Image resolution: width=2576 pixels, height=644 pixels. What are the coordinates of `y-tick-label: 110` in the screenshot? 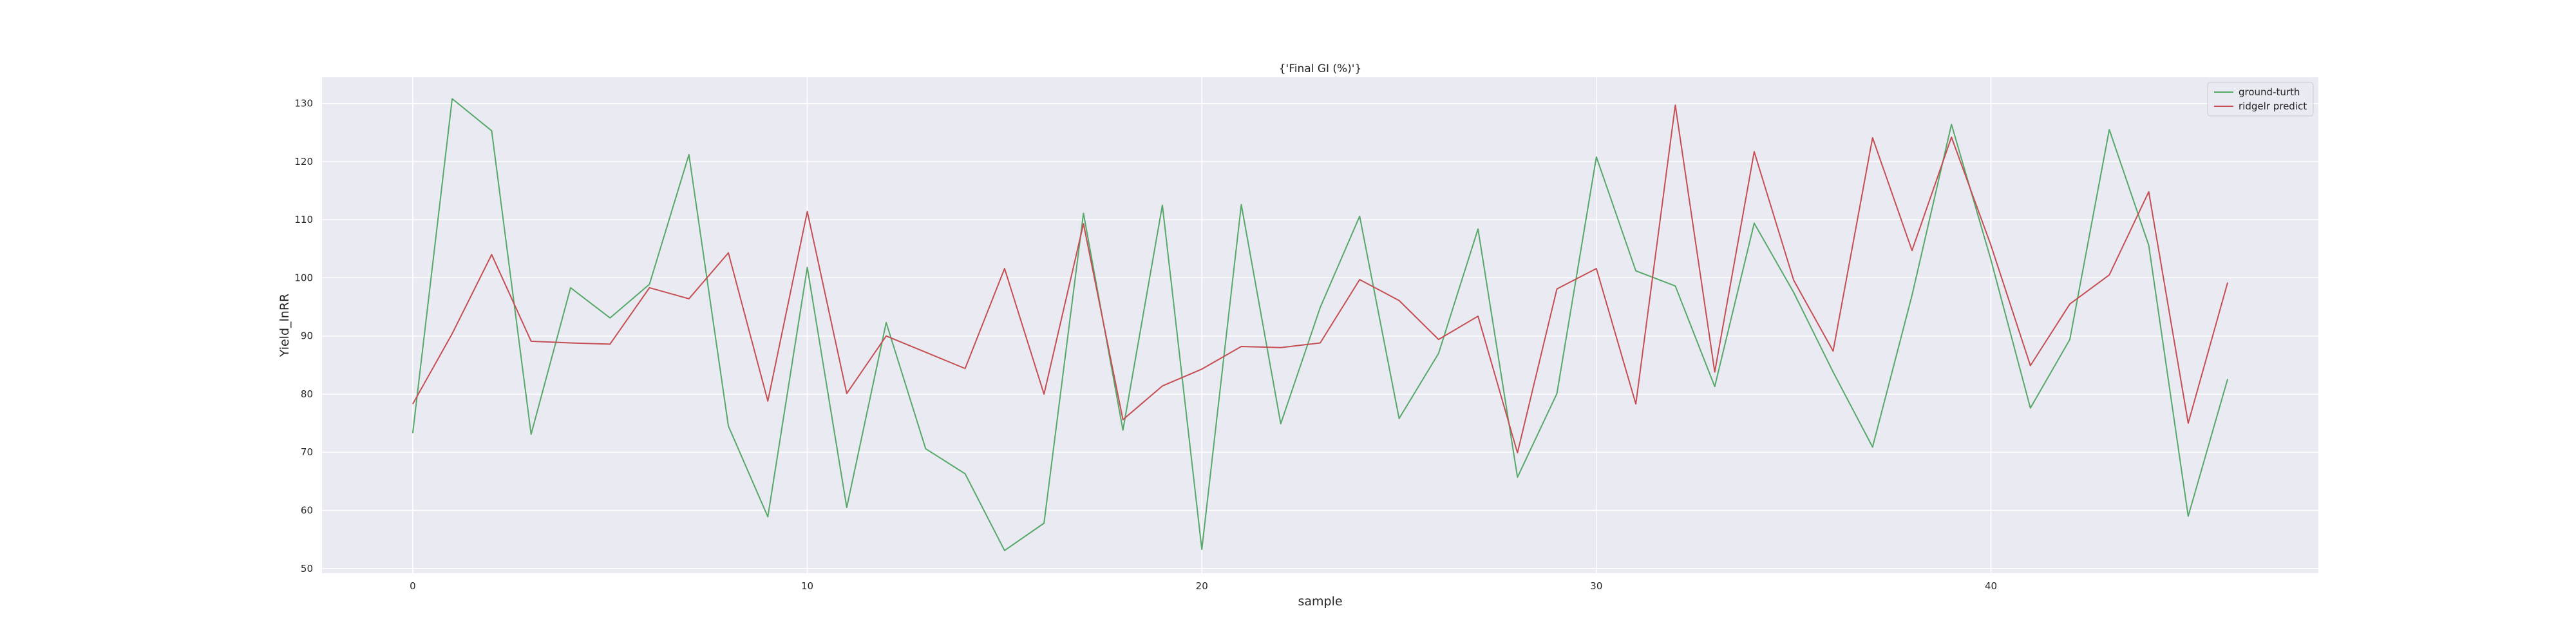 It's located at (303, 219).